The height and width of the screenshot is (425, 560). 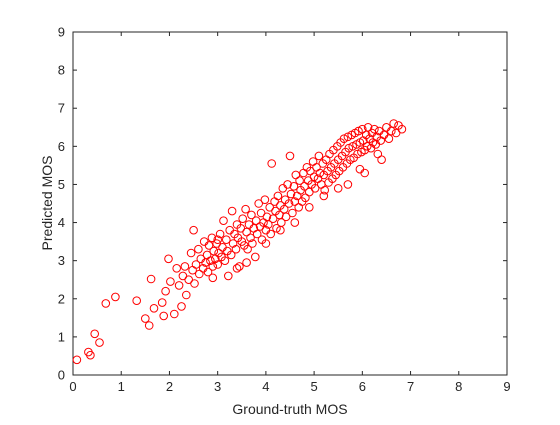 What do you see at coordinates (61, 108) in the screenshot?
I see `y-tick-label: 7` at bounding box center [61, 108].